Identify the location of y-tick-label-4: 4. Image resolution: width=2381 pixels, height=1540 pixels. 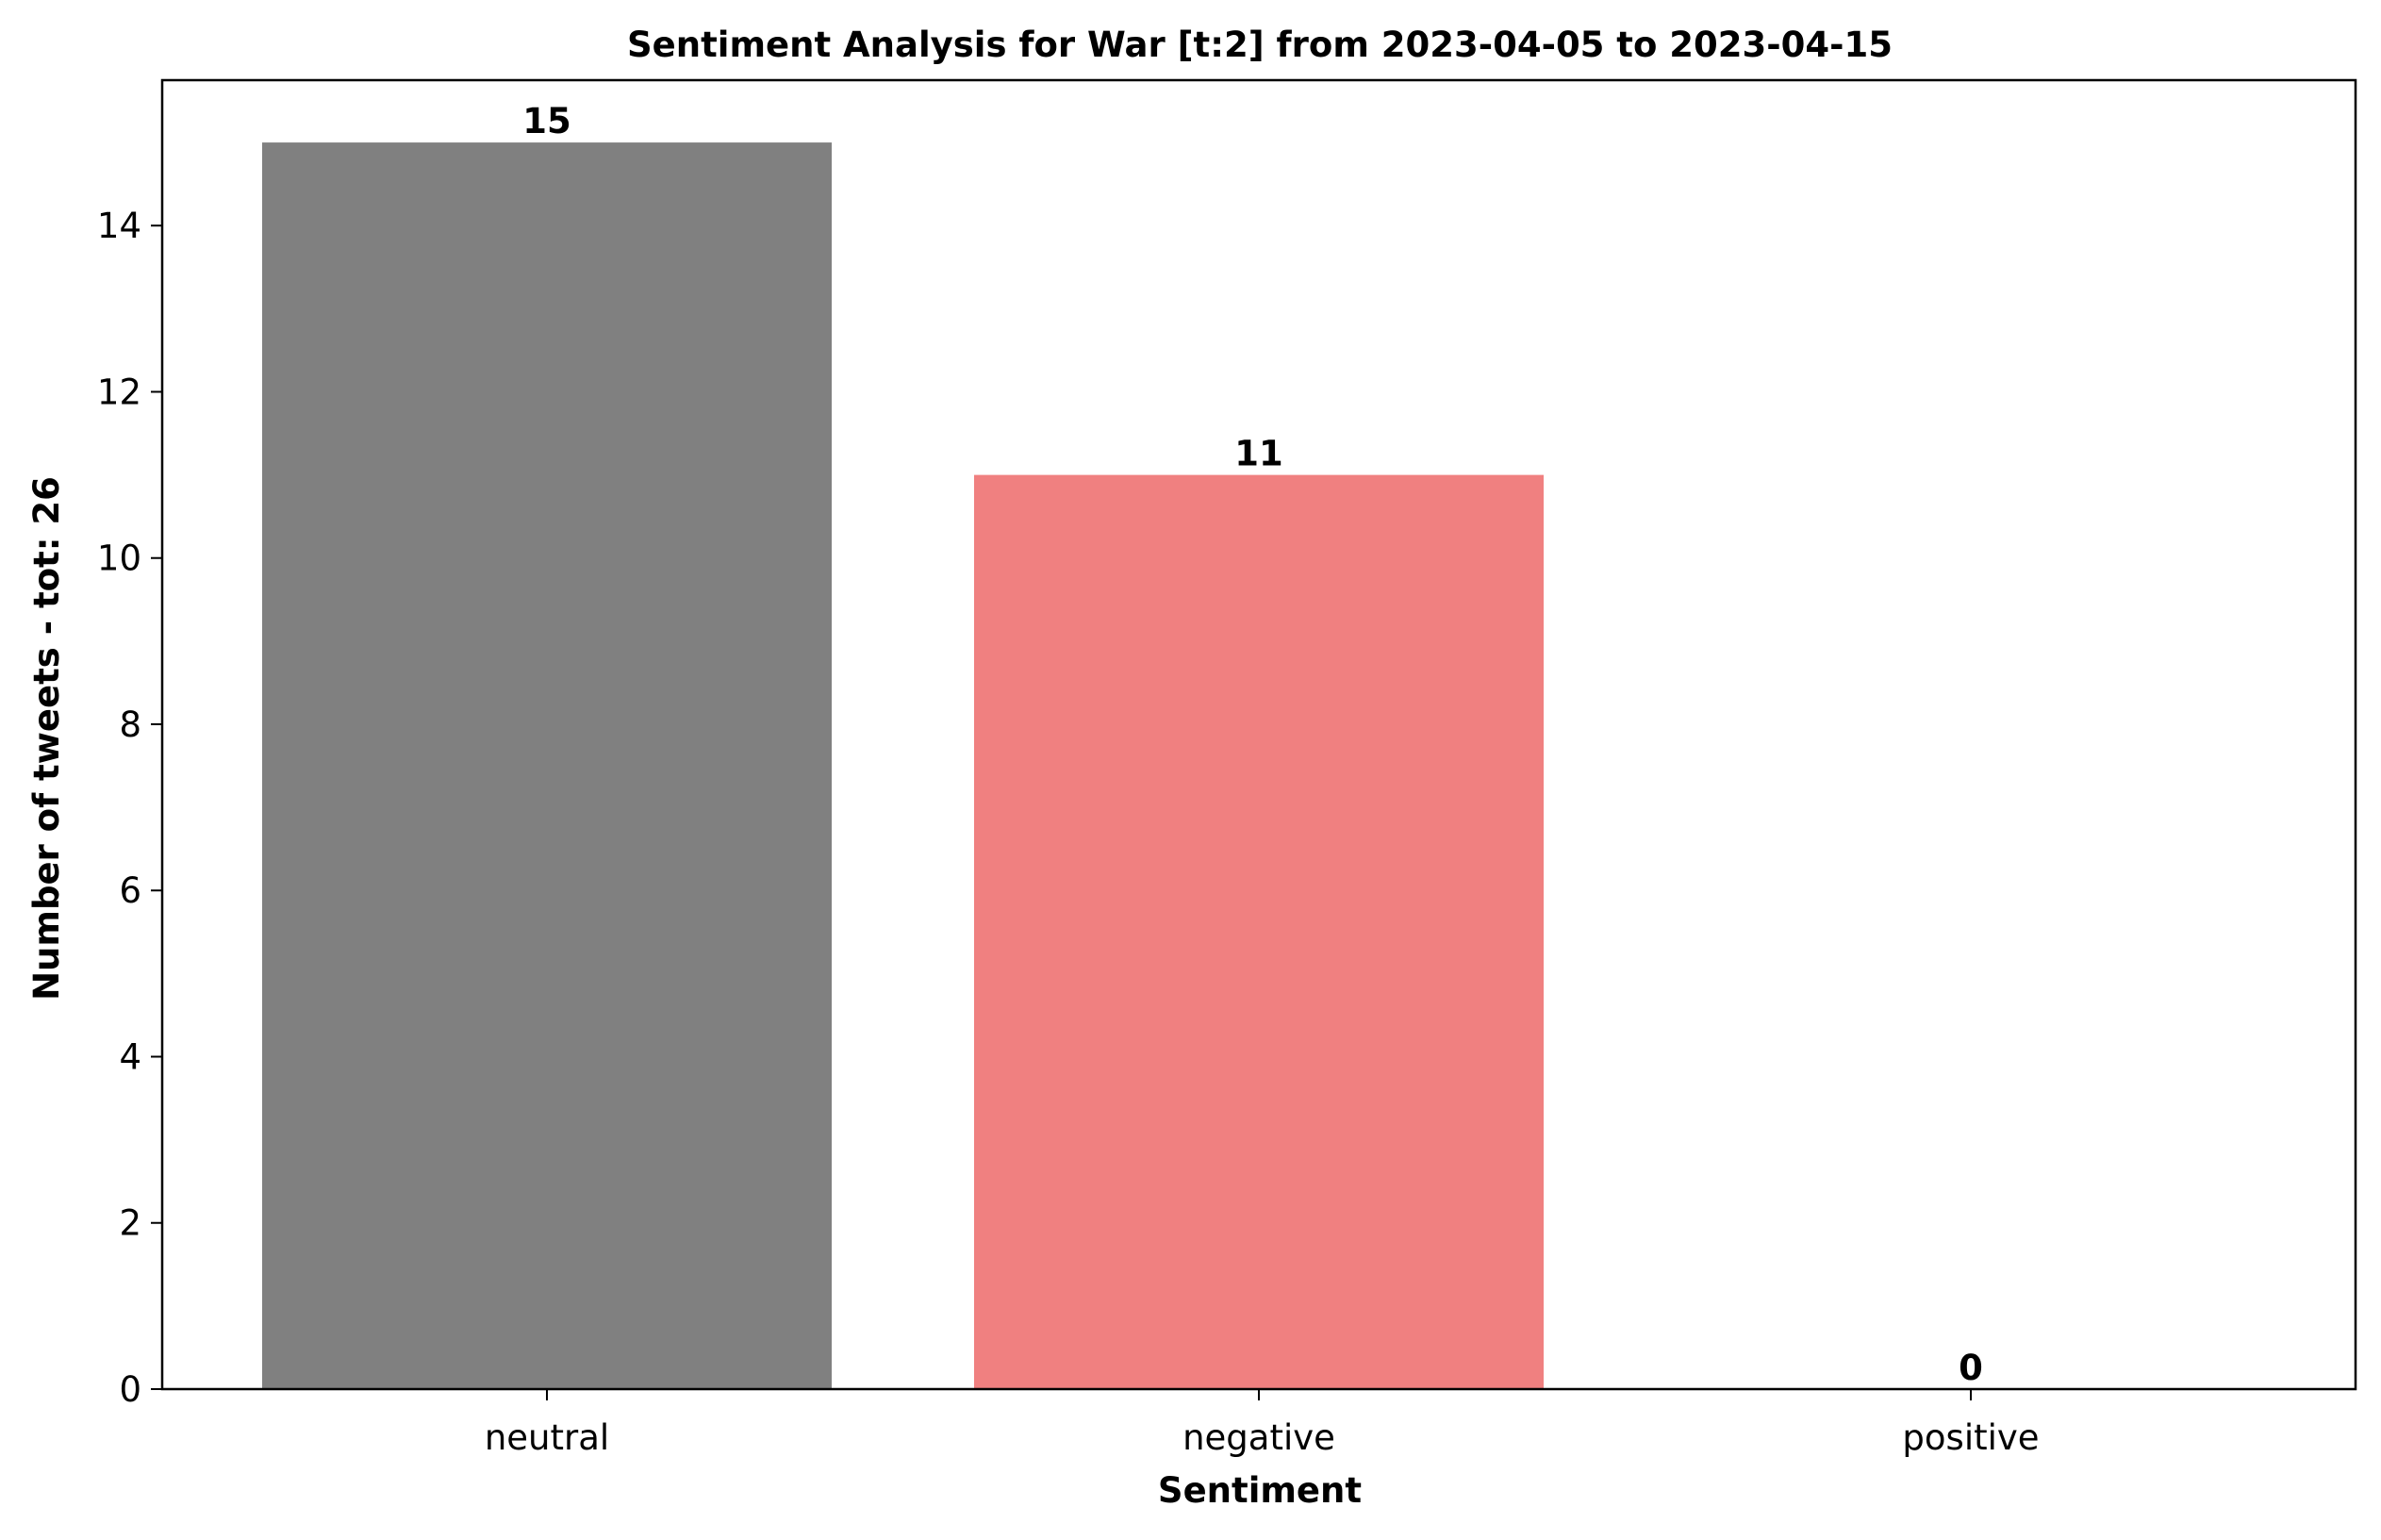
(130, 1056).